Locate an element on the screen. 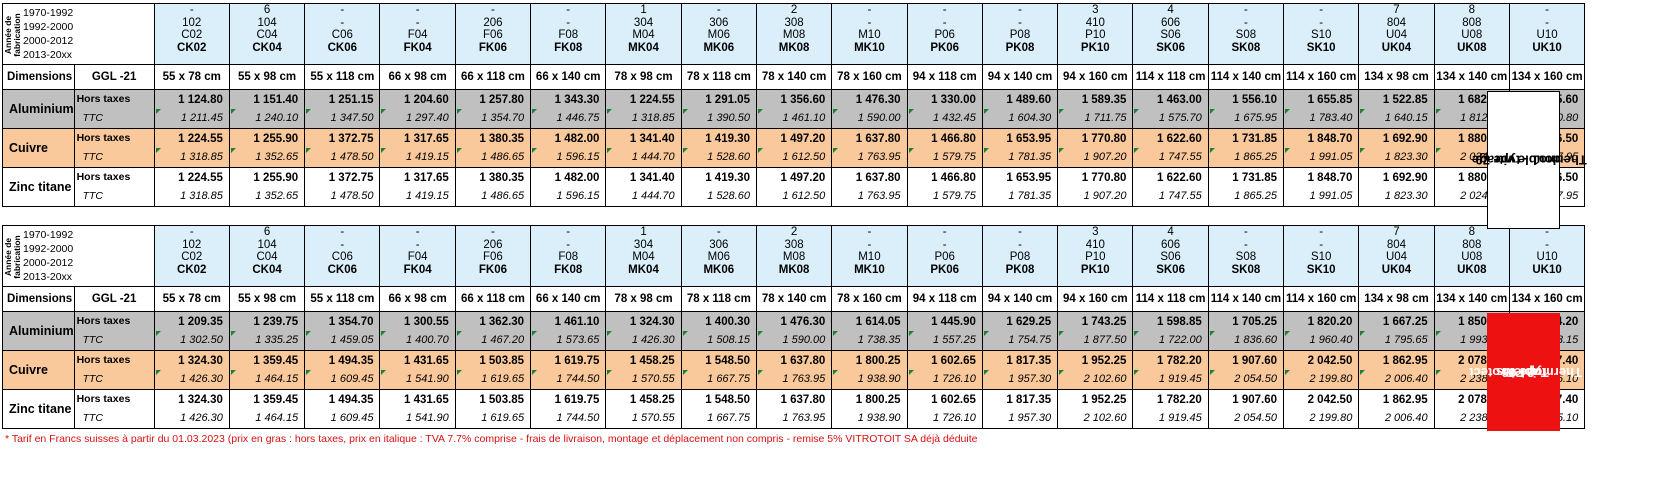  price-cell: 1 251.15 1 347.50 is located at coordinates (342, 109).